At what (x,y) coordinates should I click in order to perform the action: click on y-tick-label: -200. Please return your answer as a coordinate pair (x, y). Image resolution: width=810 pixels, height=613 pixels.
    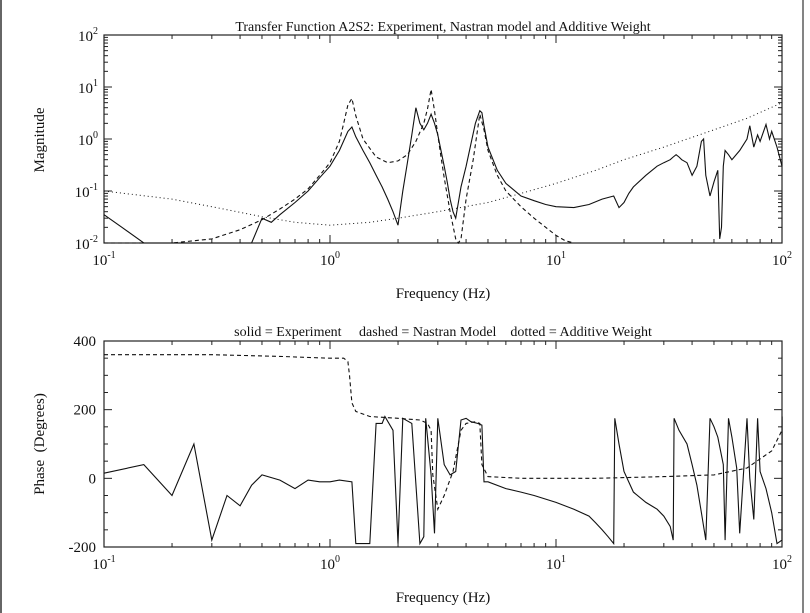
    Looking at the image, I should click on (83, 548).